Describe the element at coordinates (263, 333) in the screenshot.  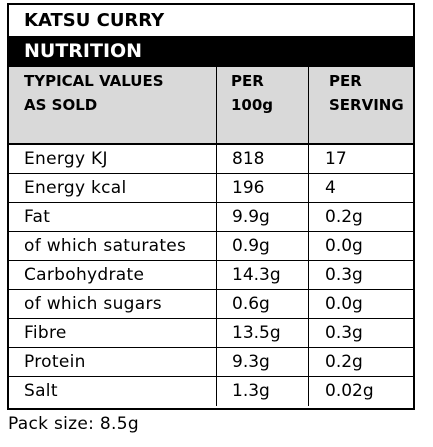
I see `row-fibre-per100: 13.5g` at that location.